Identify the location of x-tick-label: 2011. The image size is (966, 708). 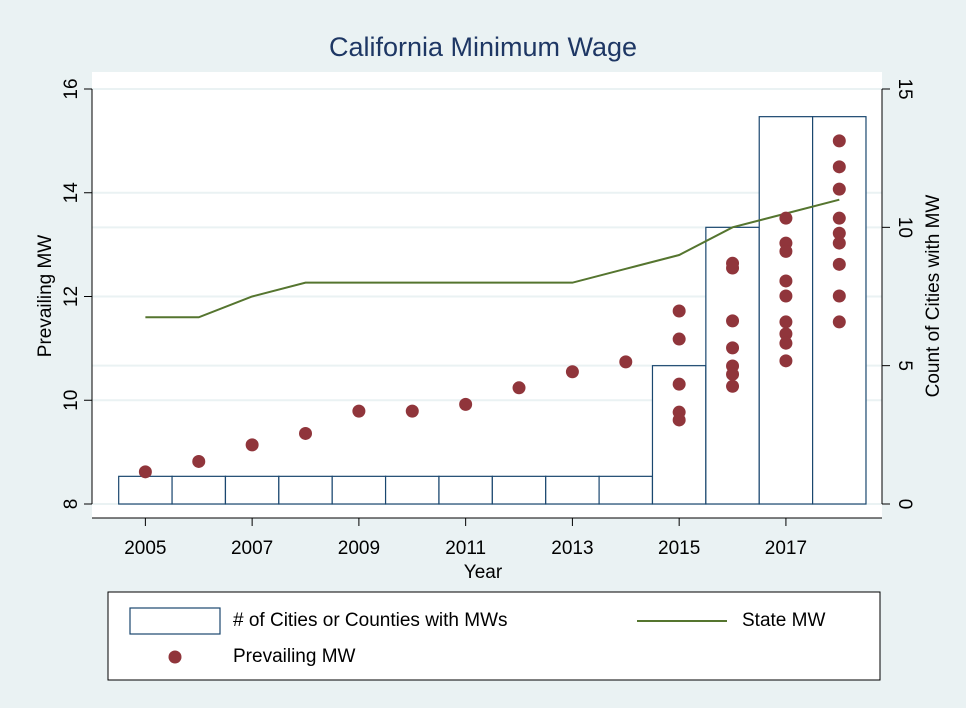
(465, 548).